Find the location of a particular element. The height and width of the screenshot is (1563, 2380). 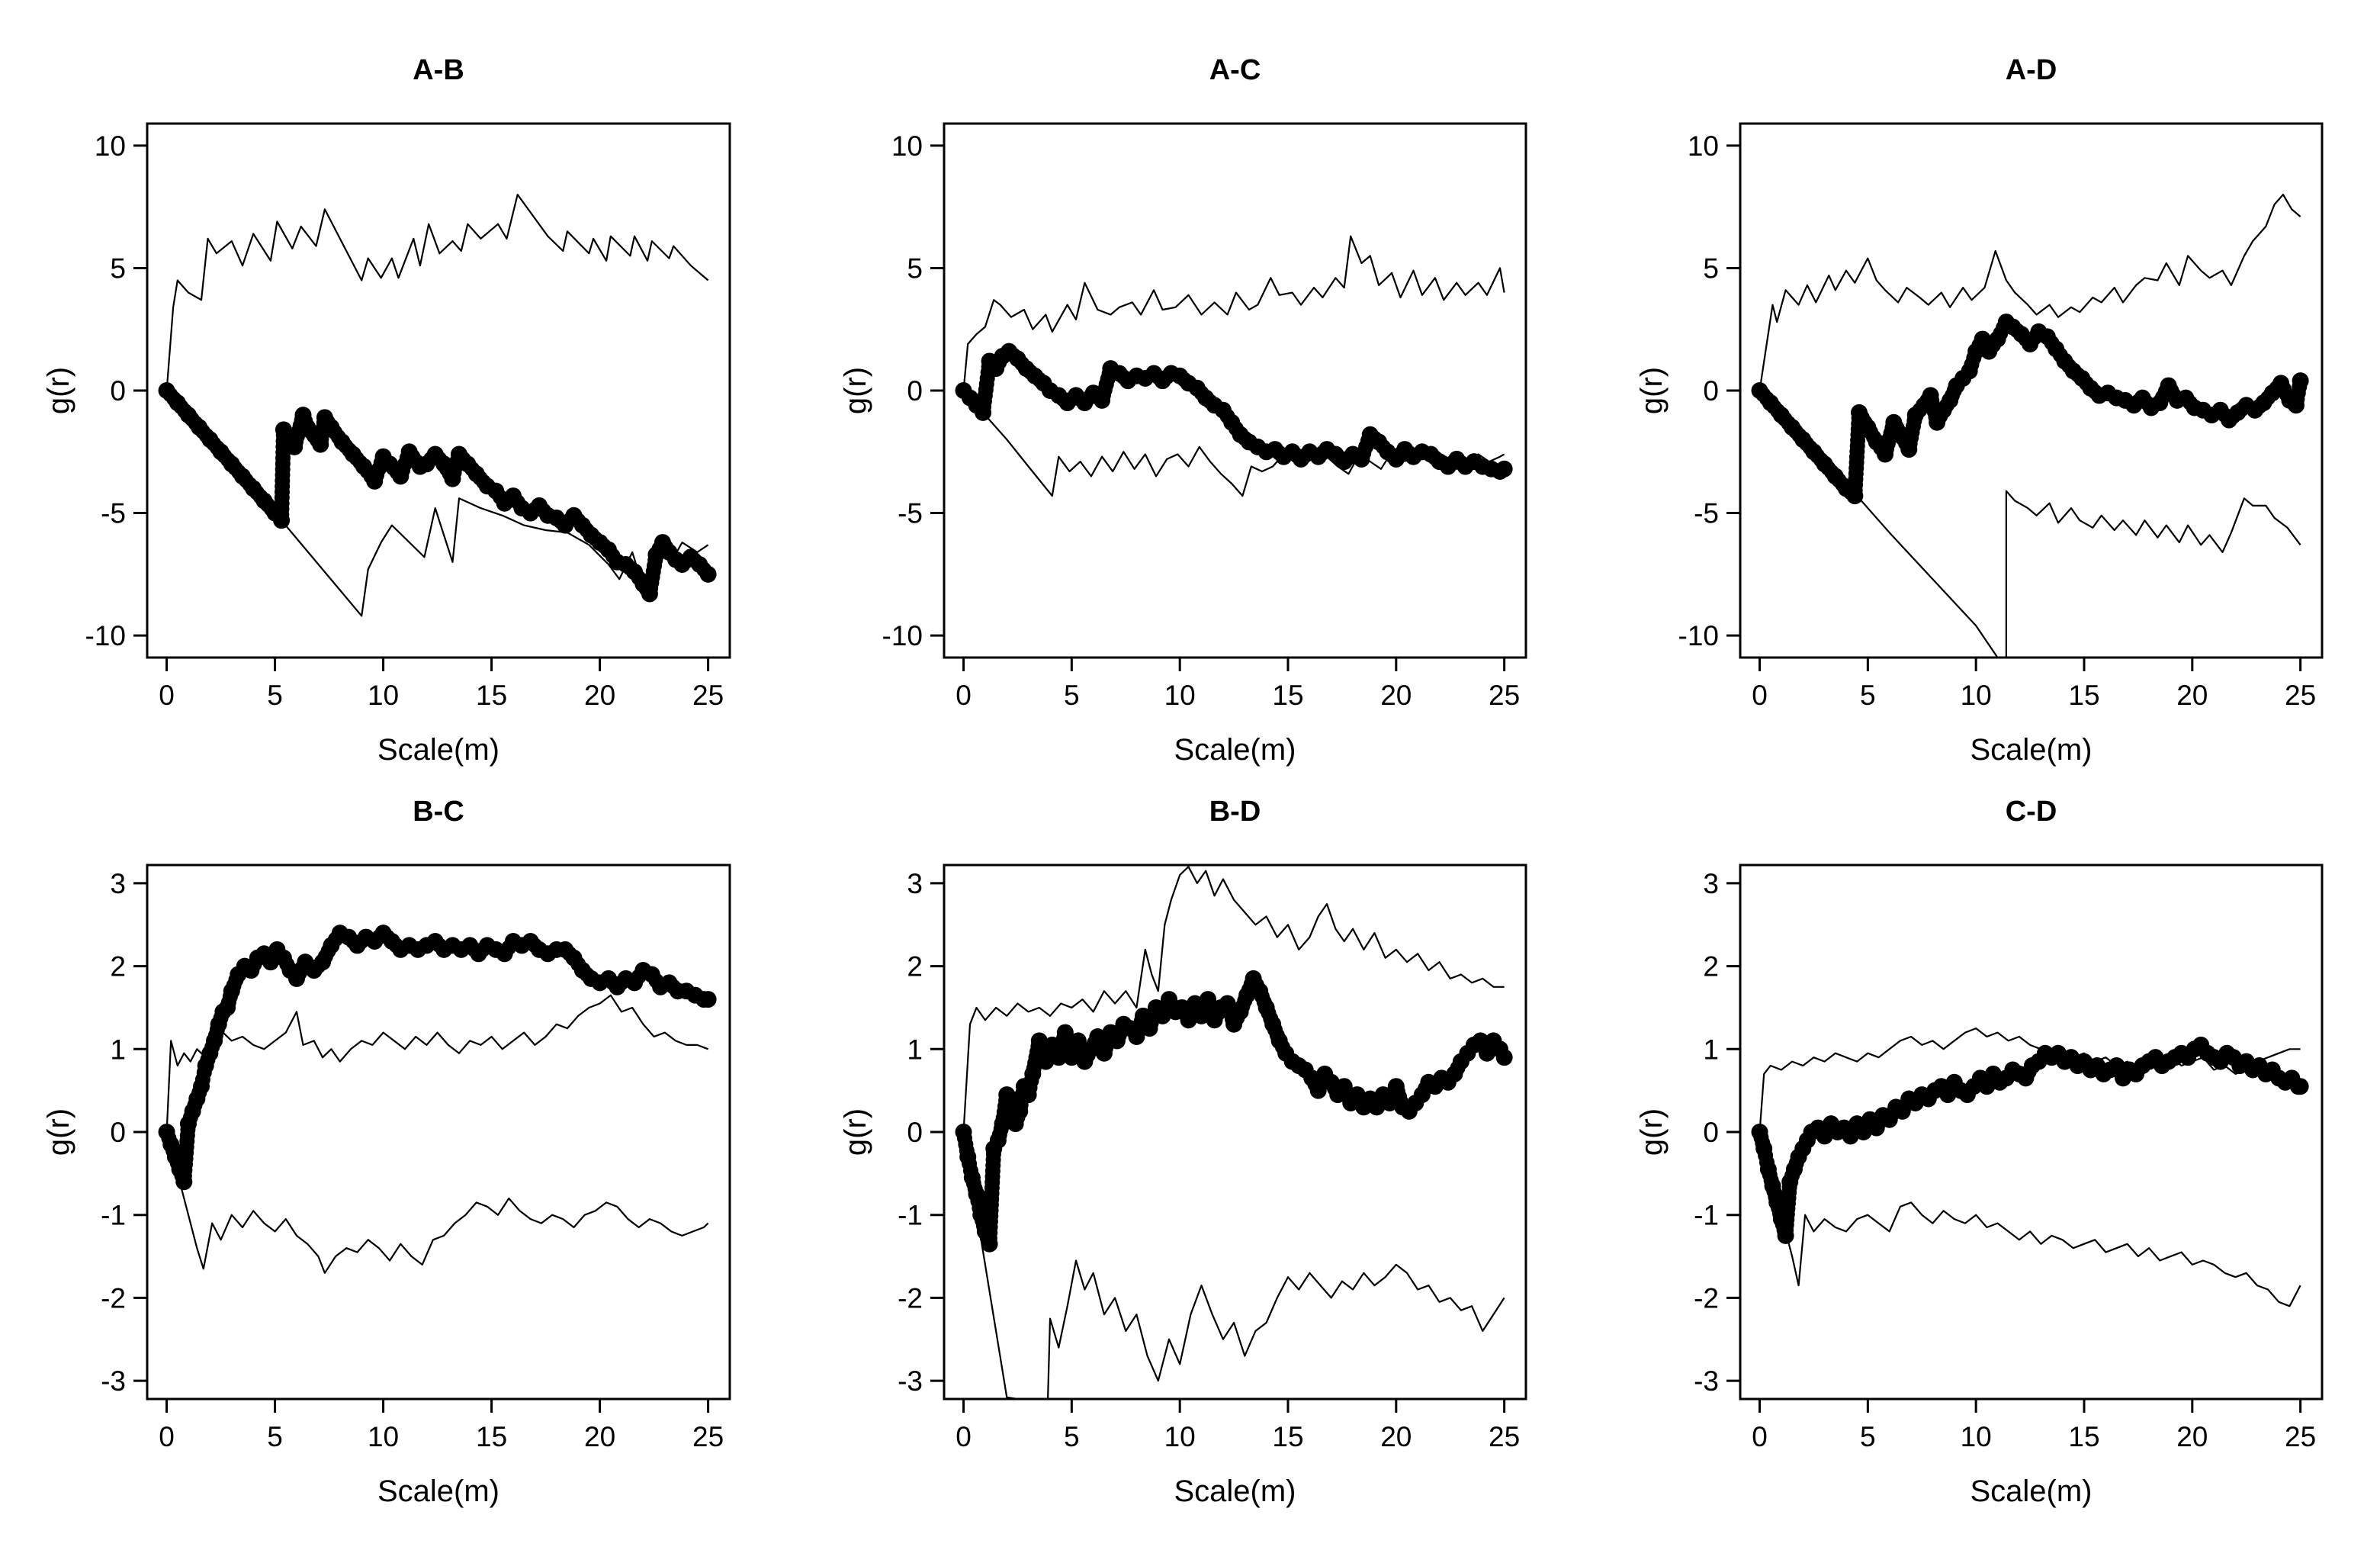

panel-title: A-D is located at coordinates (2032, 70).